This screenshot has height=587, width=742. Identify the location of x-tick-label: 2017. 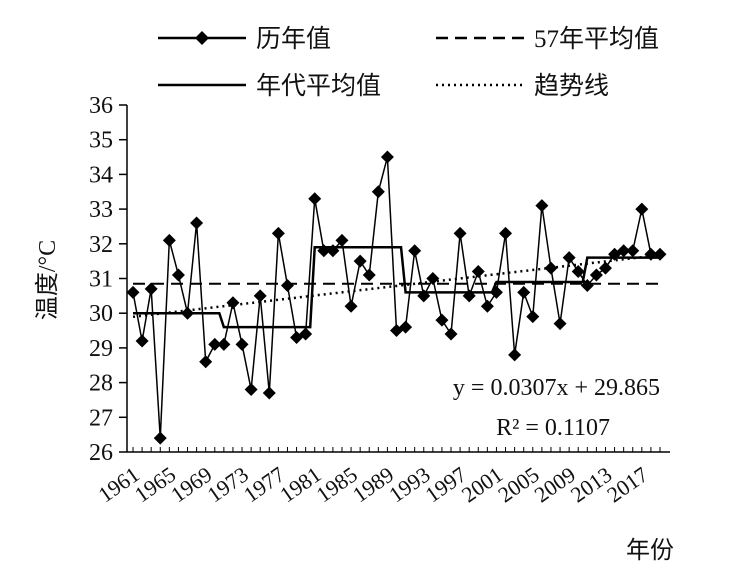
(627, 485).